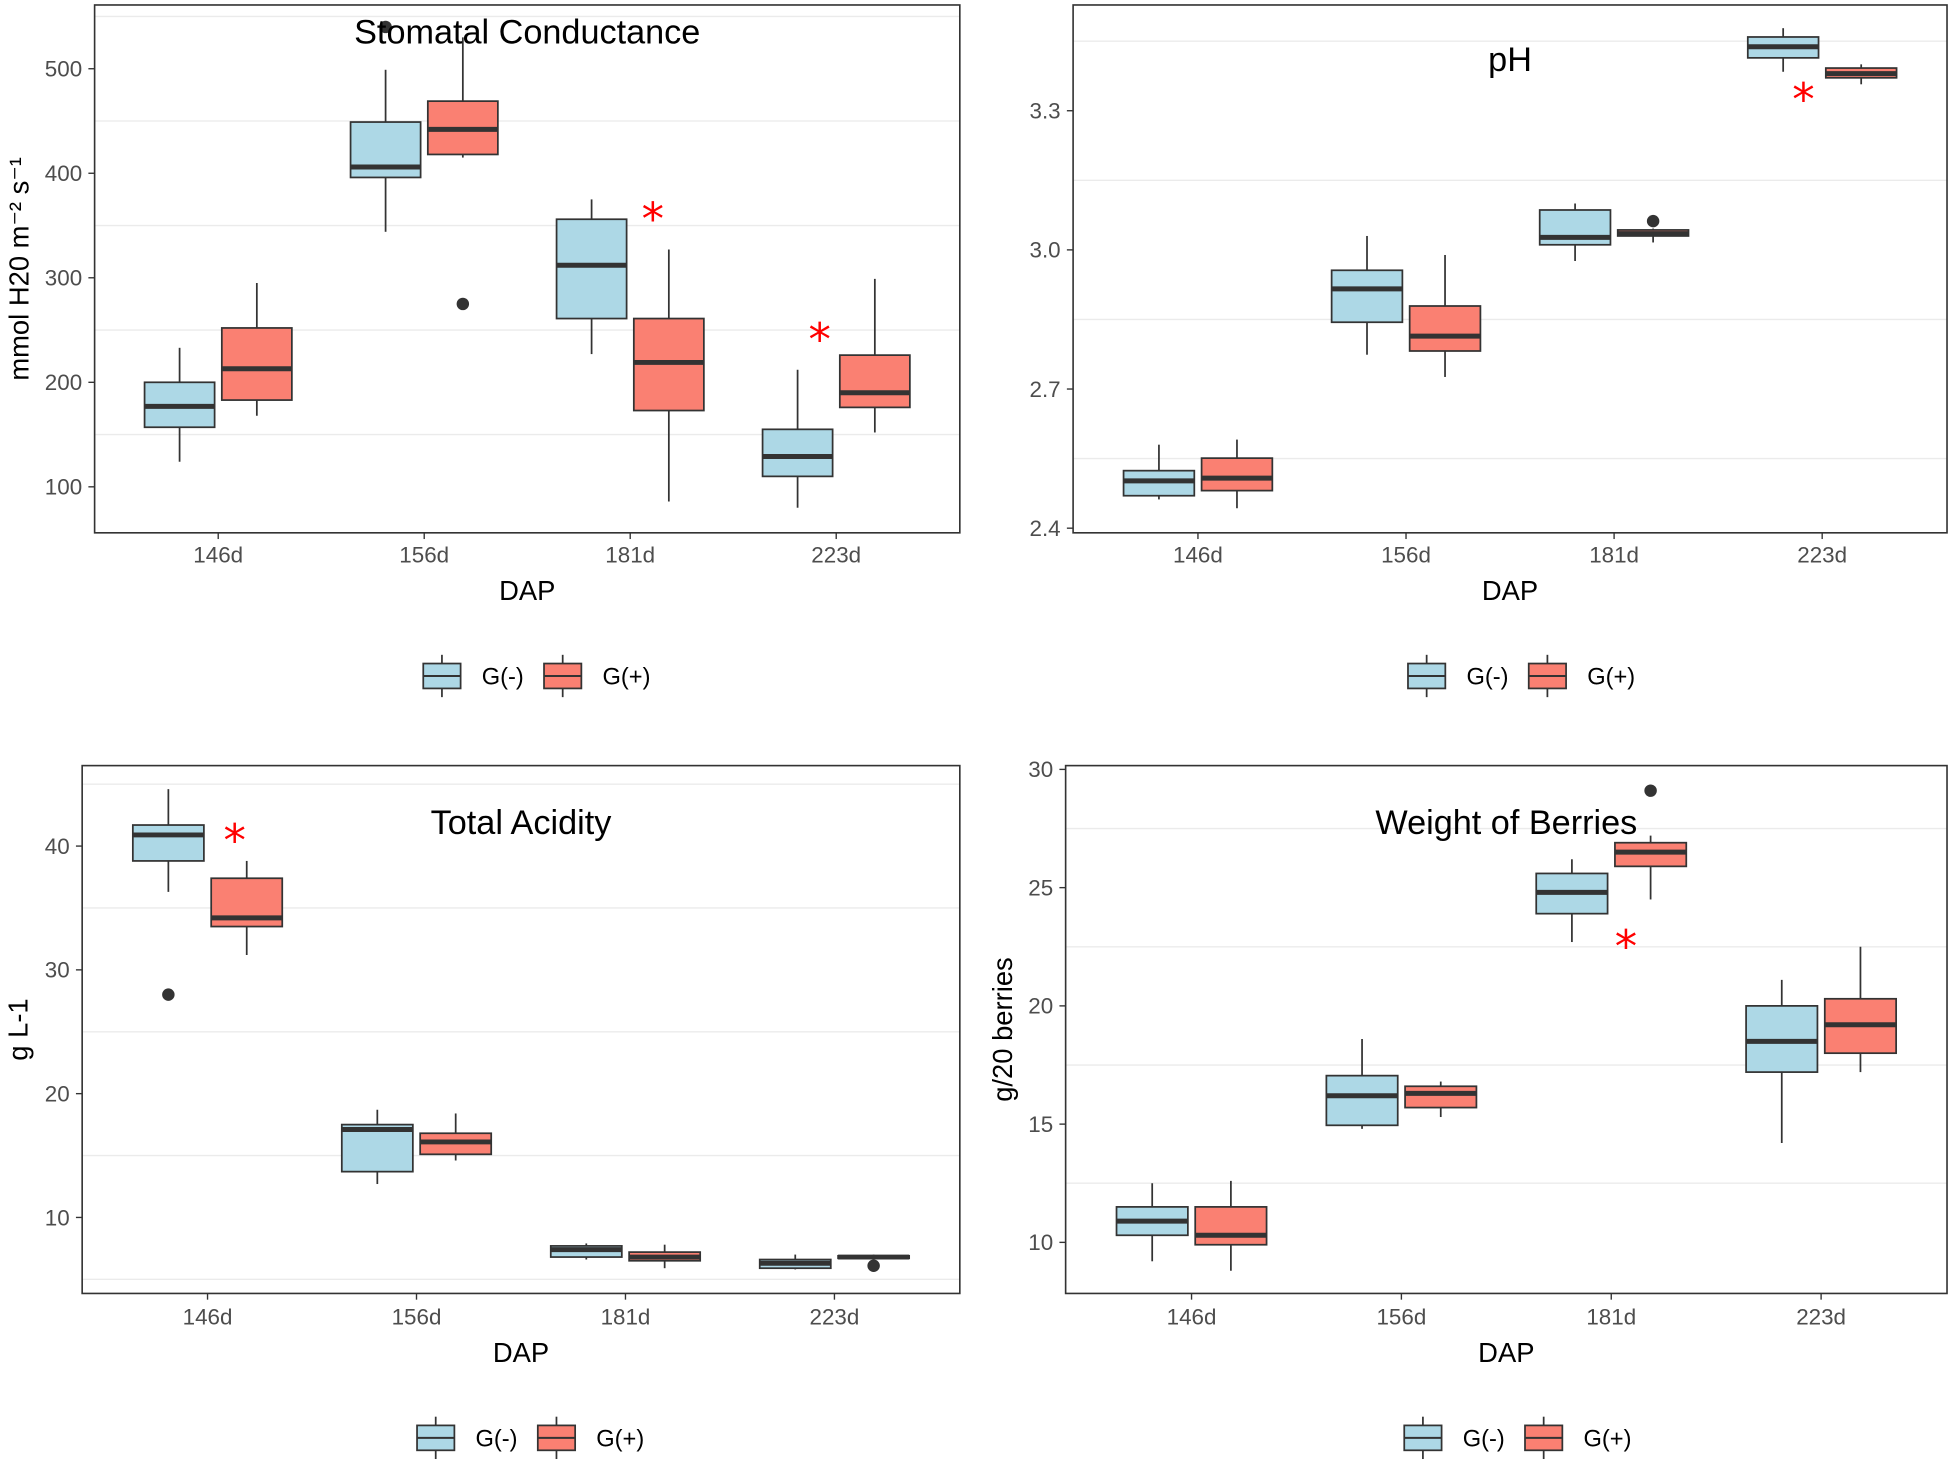 The width and height of the screenshot is (1952, 1464). Describe the element at coordinates (1040, 1124) in the screenshot. I see `y-tick-label: 15` at that location.